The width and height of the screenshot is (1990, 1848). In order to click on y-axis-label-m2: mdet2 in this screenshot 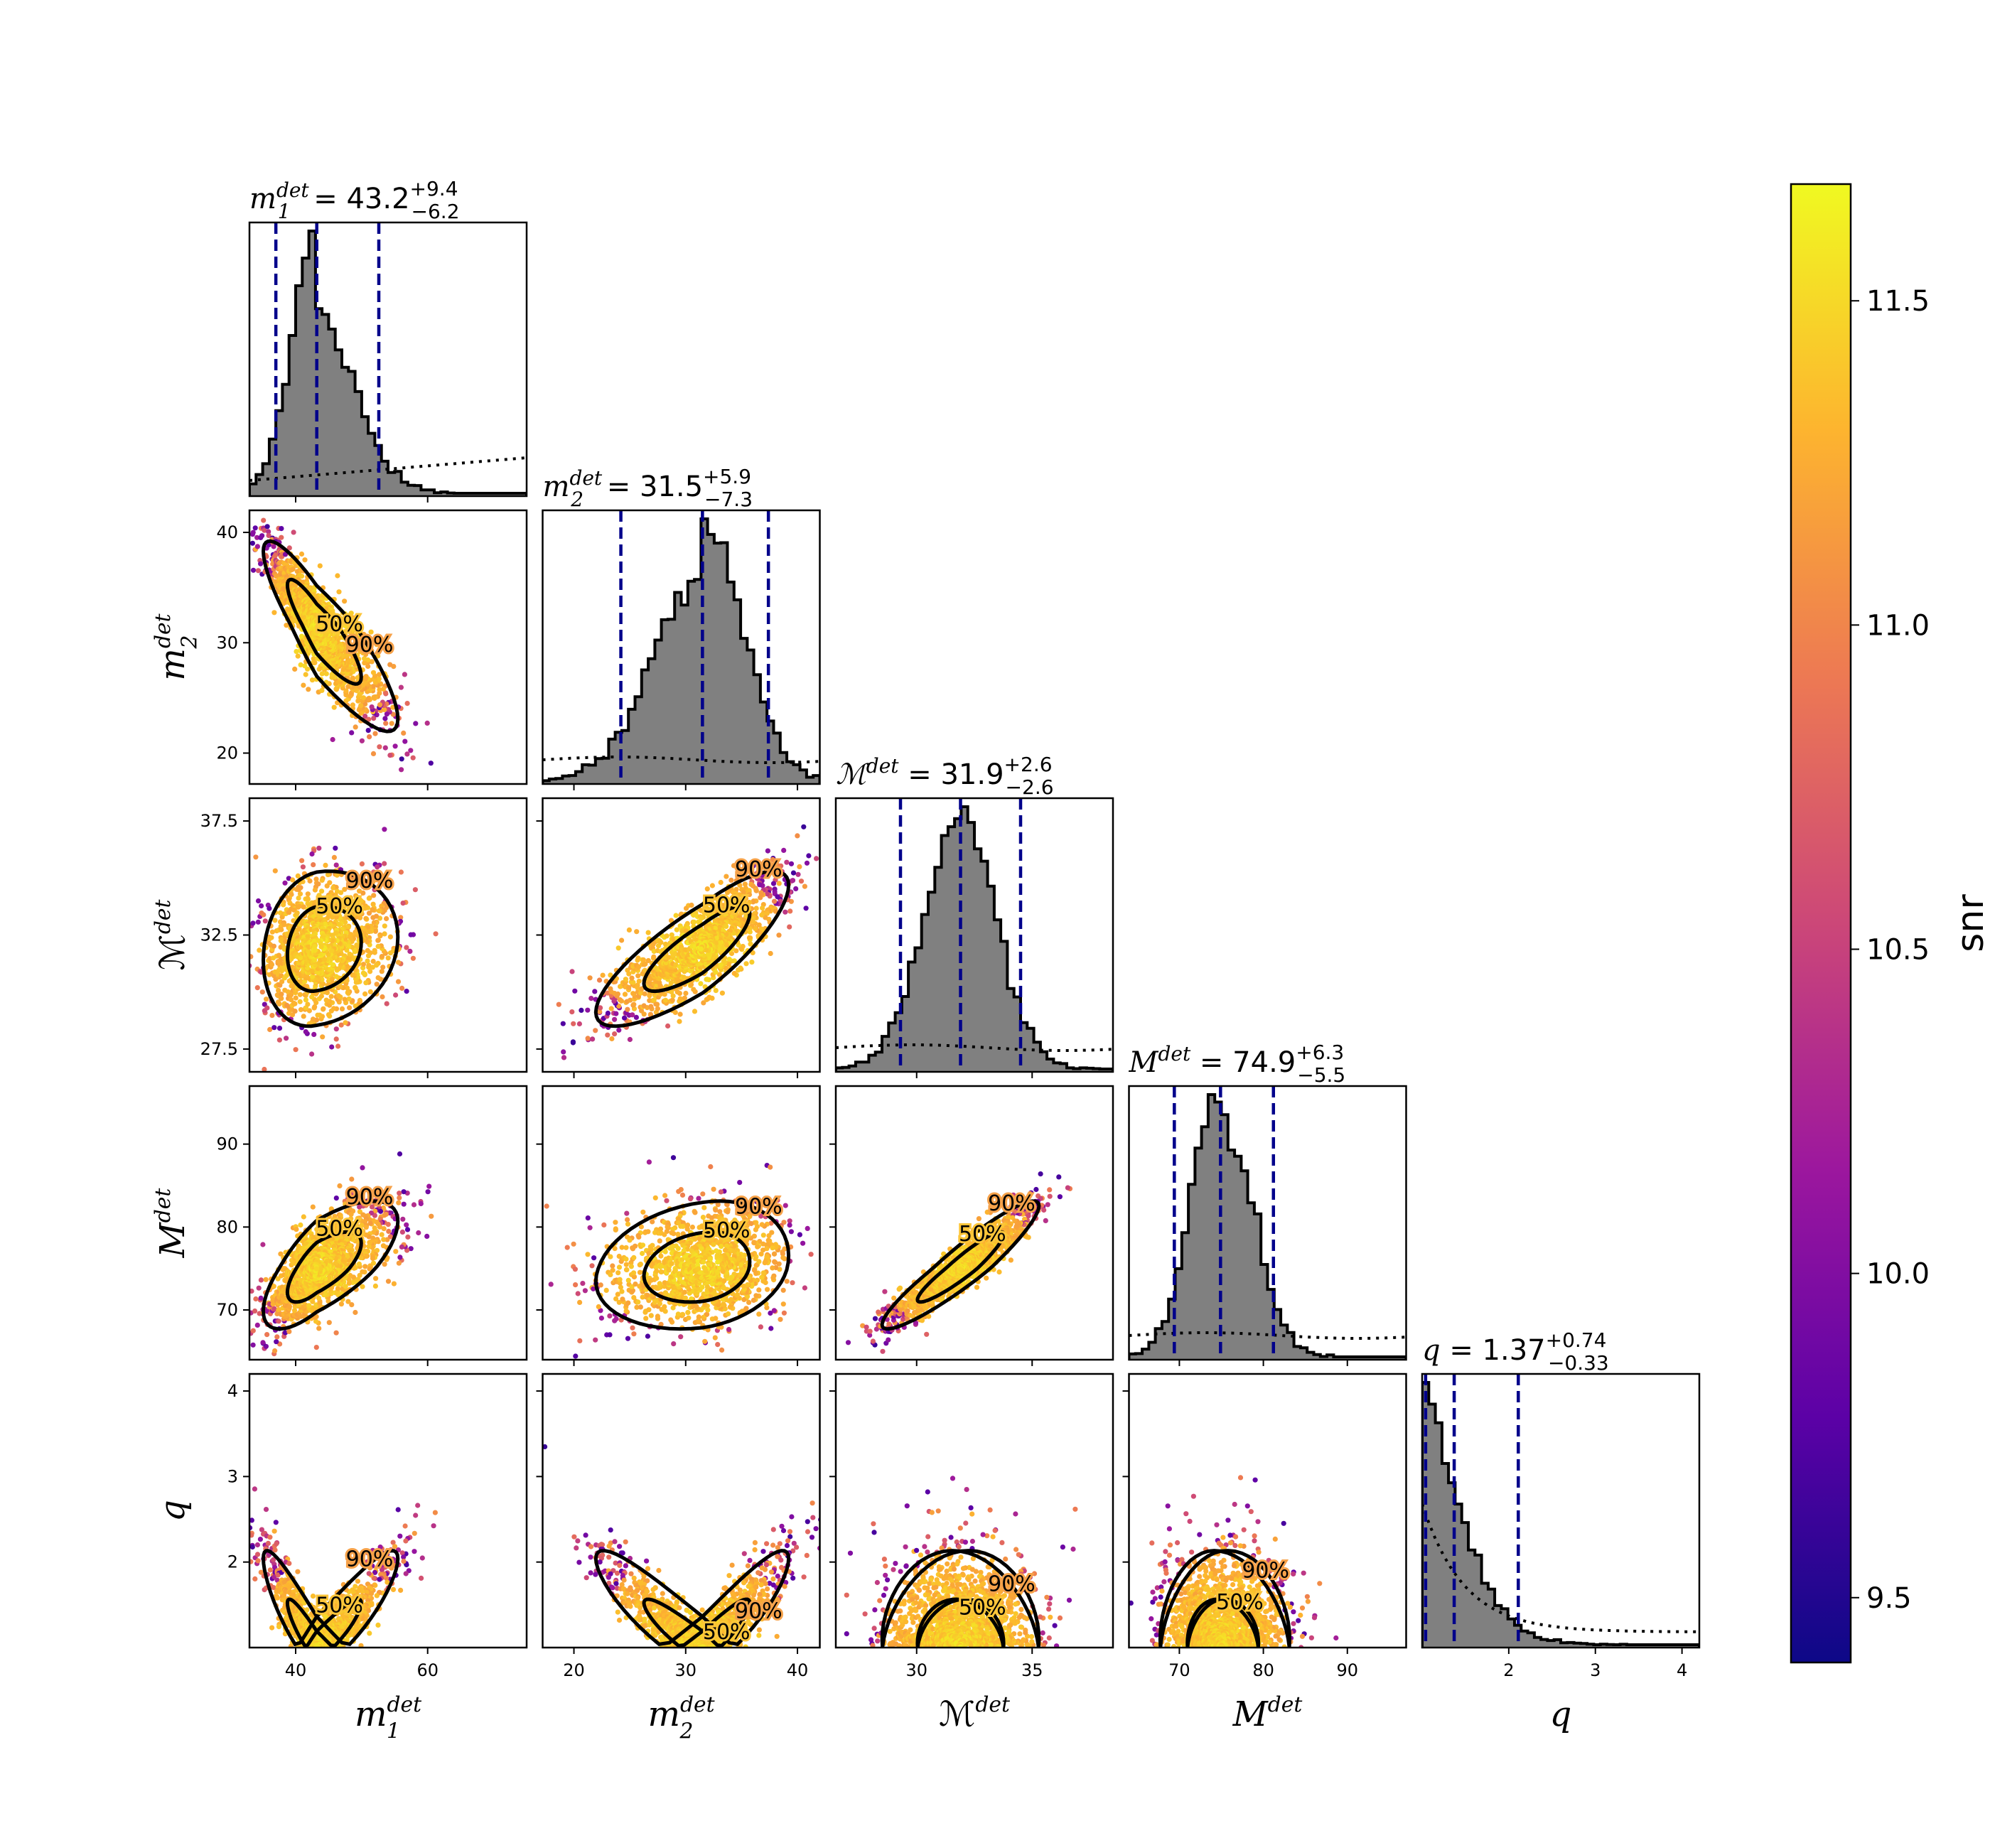, I will do `click(176, 646)`.